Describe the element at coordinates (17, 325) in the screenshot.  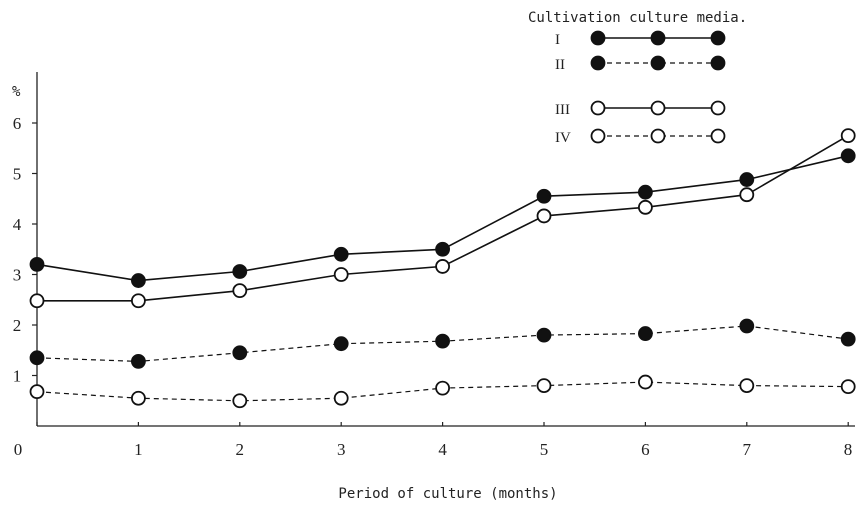
I see `y-tick-label: 2` at that location.